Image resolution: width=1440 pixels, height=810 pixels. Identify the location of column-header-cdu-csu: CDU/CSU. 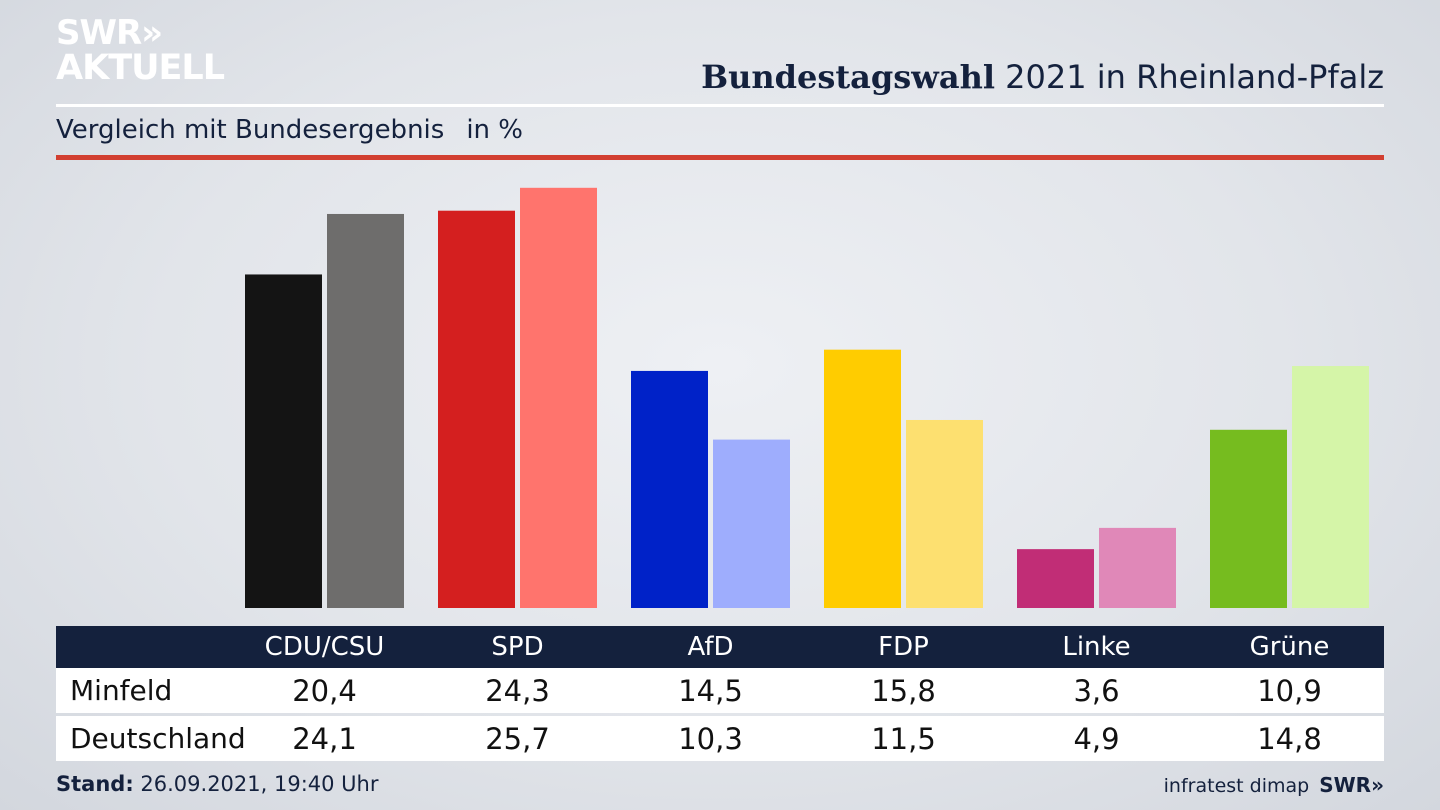
(324, 647).